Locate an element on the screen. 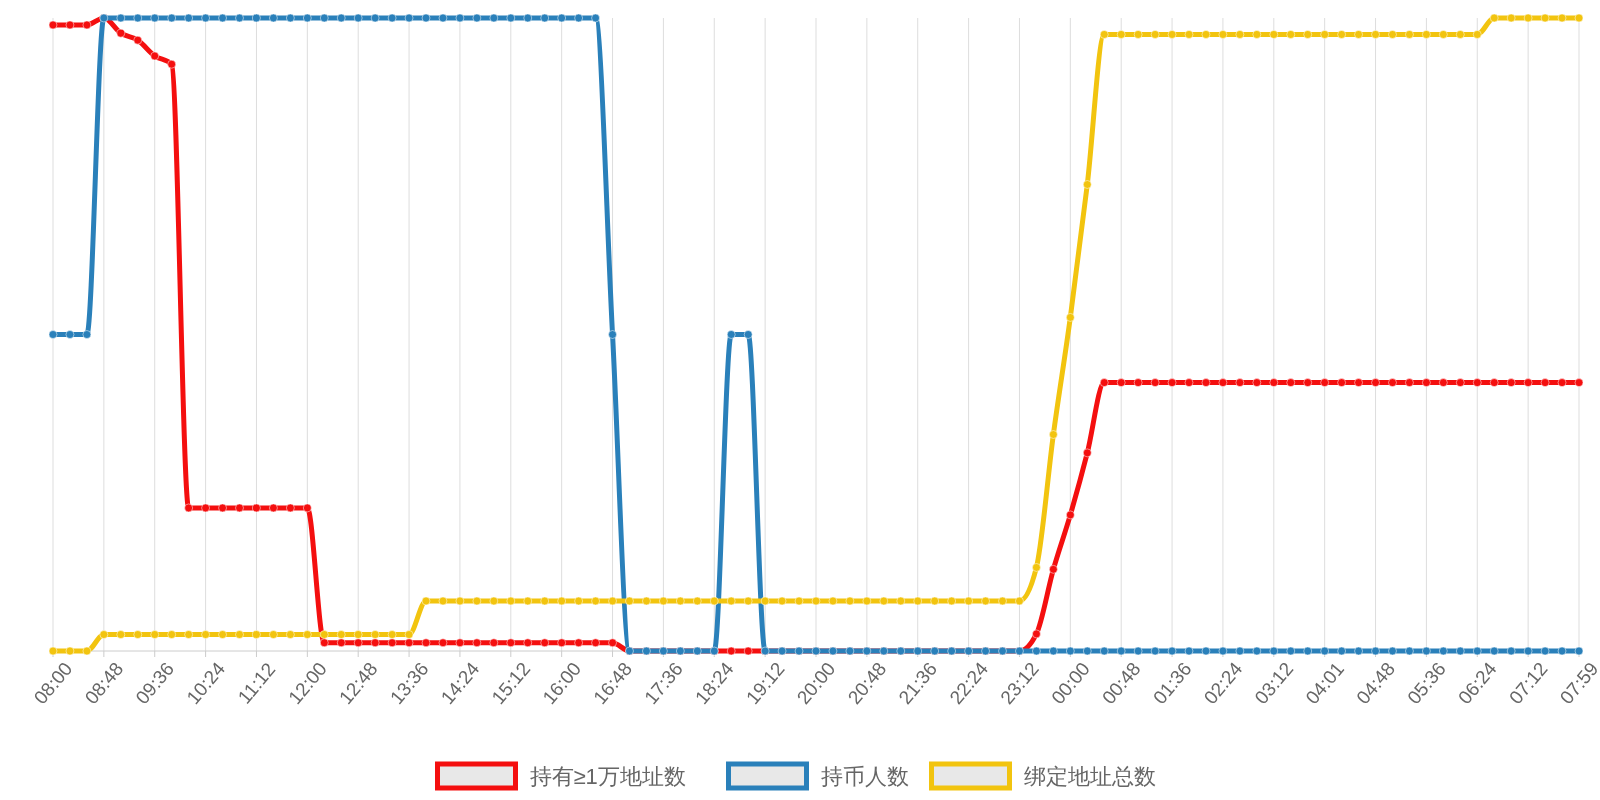 This screenshot has height=800, width=1600. legend-label: 持币人数 is located at coordinates (864, 776).